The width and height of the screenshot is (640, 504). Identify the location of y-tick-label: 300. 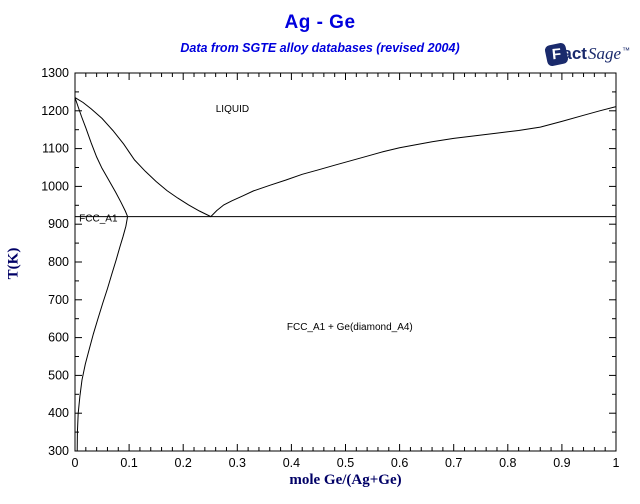
(58, 451).